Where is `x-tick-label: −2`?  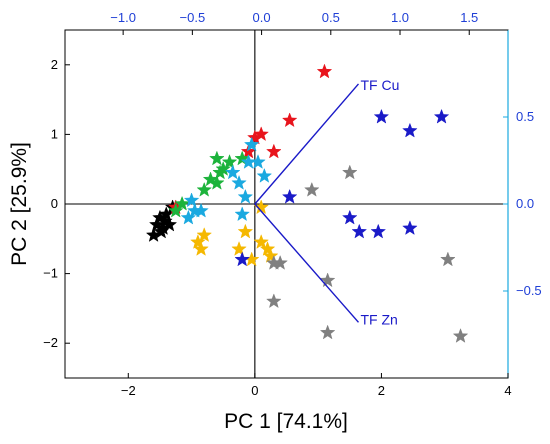
x-tick-label: −2 is located at coordinates (128, 390).